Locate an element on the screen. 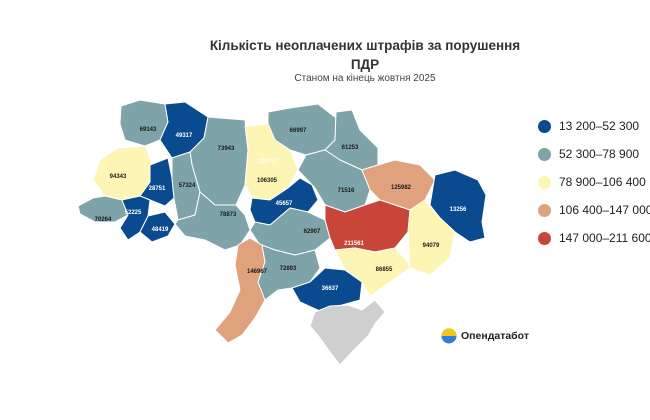 The image size is (650, 420). legend-label-1: 13 200–52 300 is located at coordinates (599, 126).